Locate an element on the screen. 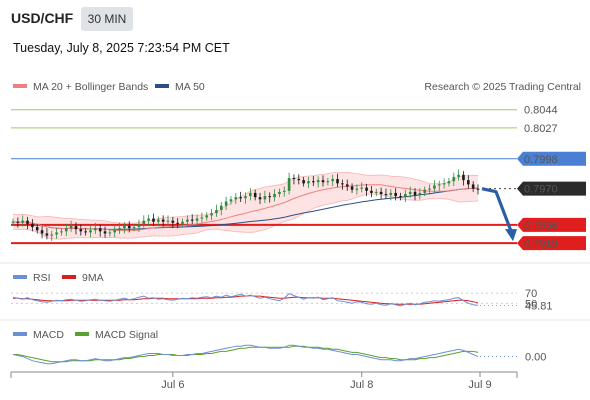 This screenshot has width=590, height=400. macd-signal-legend-label: MACD Signal is located at coordinates (126, 335).